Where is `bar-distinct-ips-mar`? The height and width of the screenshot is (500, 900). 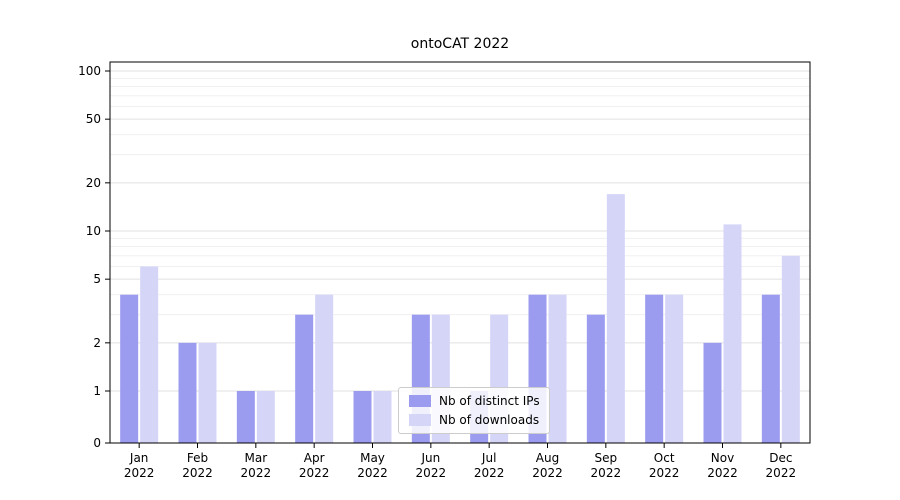
bar-distinct-ips-mar is located at coordinates (245, 417).